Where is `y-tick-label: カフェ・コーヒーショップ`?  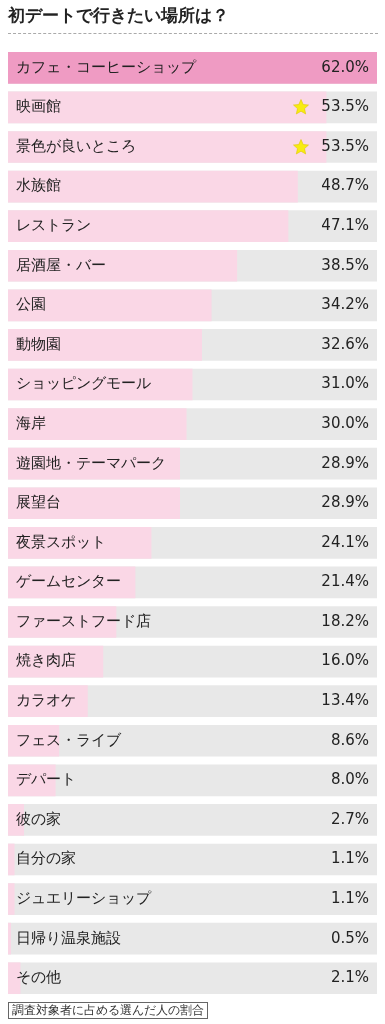
y-tick-label: カフェ・コーヒーショップ is located at coordinates (106, 66).